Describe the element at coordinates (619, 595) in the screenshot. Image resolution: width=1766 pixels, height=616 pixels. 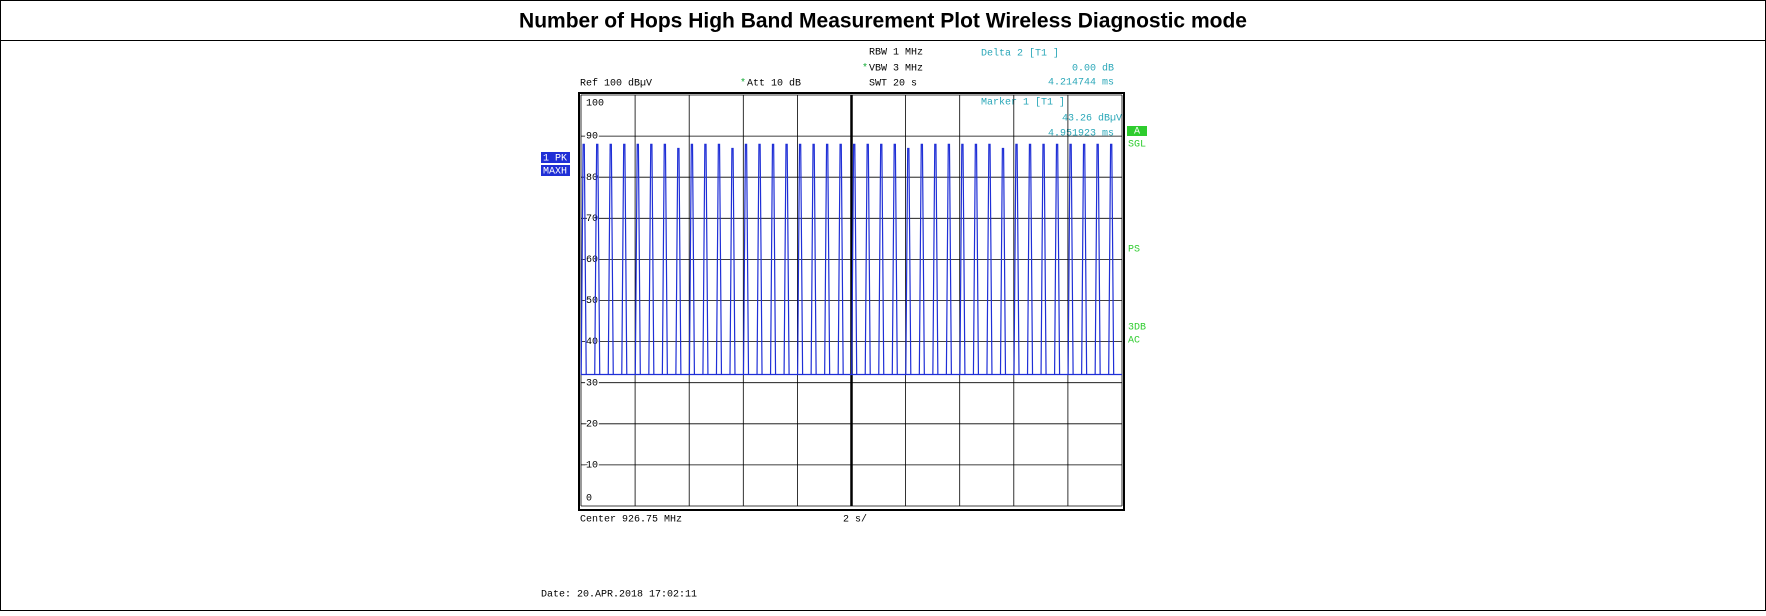
I see `date: Date: 20.APR.2018 17:02:11` at that location.